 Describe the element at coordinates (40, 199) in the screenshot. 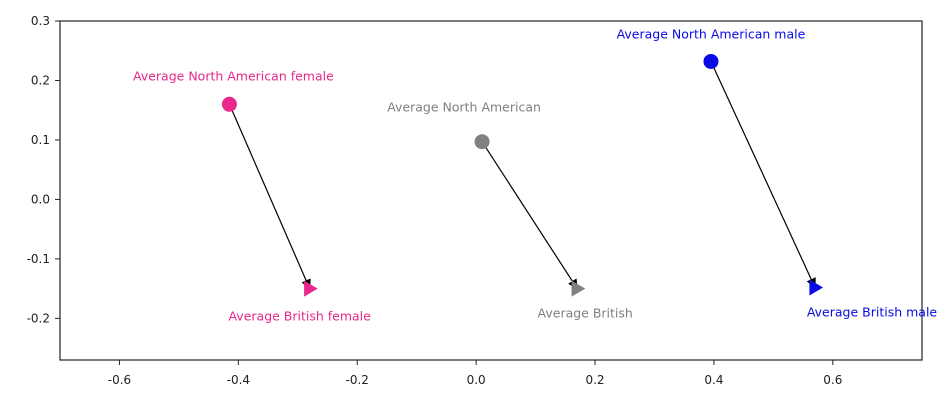

I see `y-tick-label: 0.0` at that location.